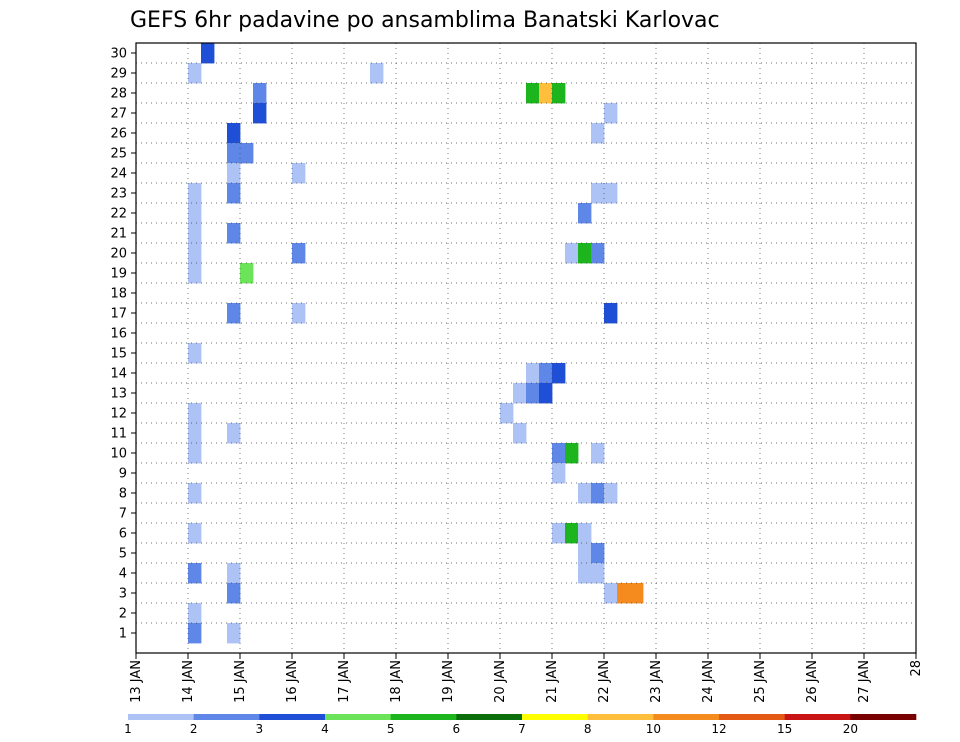 This screenshot has height=742, width=960. What do you see at coordinates (344, 681) in the screenshot?
I see `x-tick-label: 17 JAN` at bounding box center [344, 681].